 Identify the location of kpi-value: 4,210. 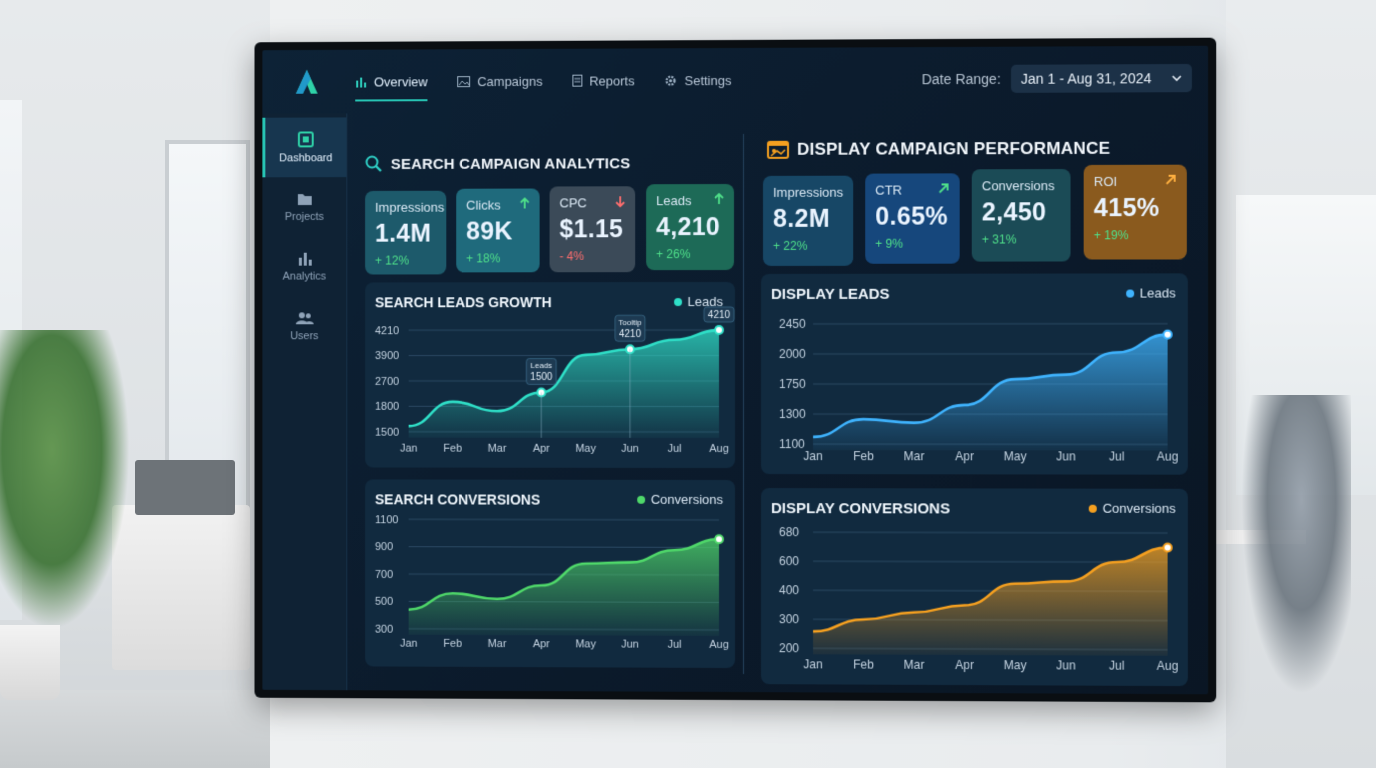
(690, 227).